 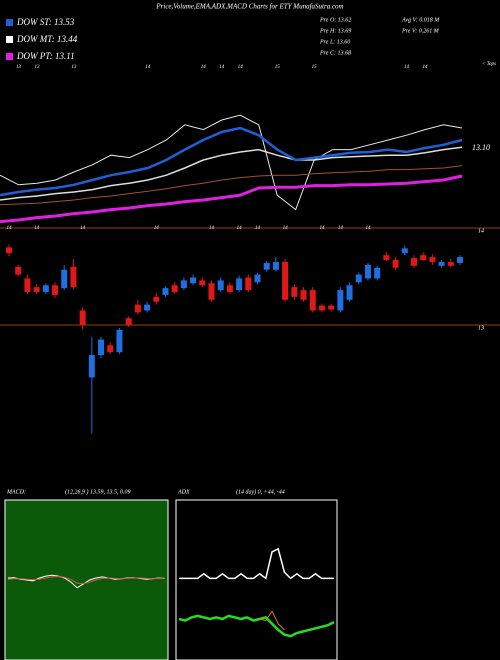 I want to click on panel-subtitle: (12,26,9 ) 13.59, 13.5, 0.09, so click(x=98, y=491).